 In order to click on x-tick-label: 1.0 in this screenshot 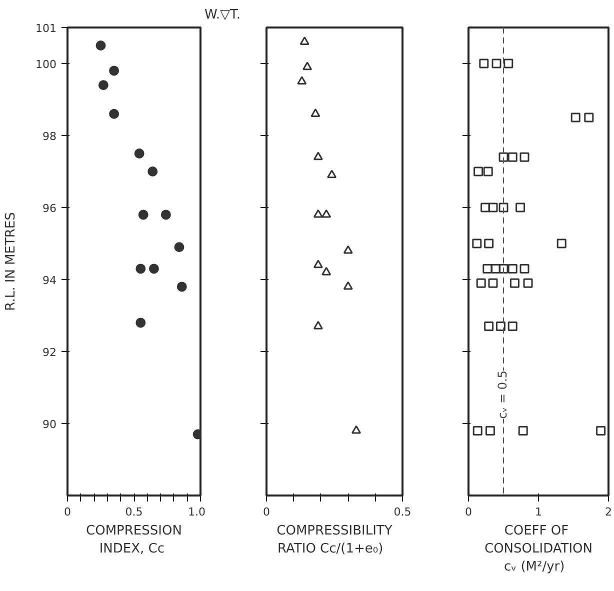, I will do `click(197, 512)`.